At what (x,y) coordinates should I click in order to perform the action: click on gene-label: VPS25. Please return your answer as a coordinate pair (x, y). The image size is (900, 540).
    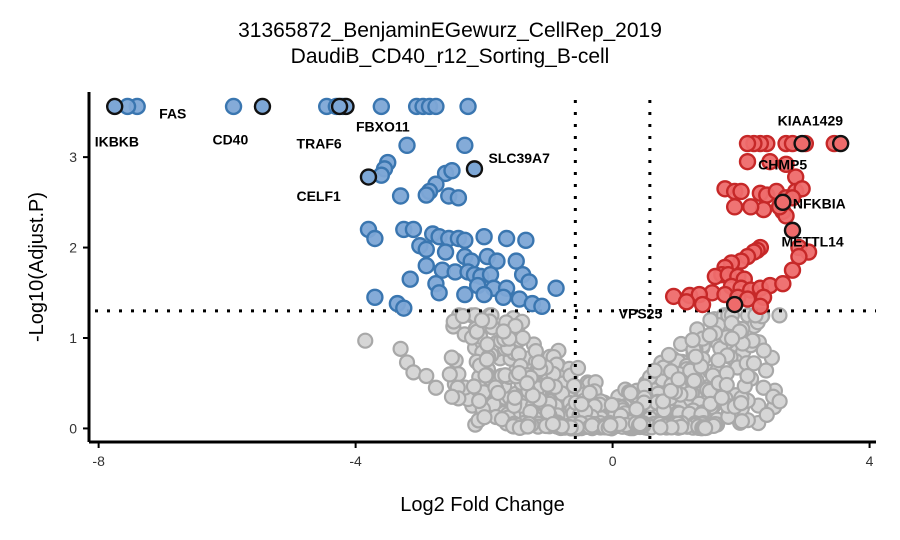
    Looking at the image, I should click on (641, 314).